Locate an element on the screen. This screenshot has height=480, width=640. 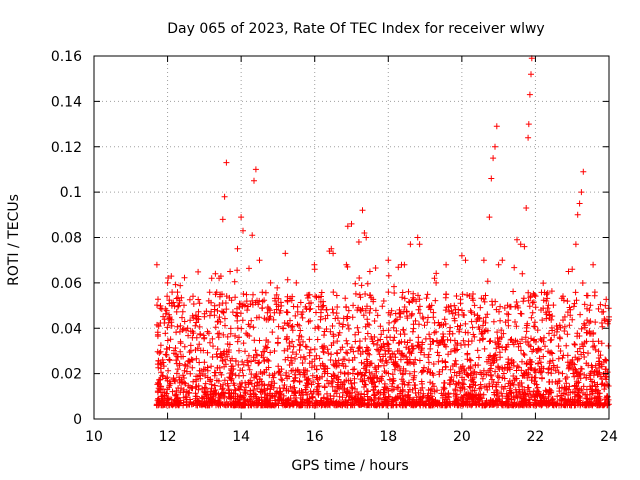
y-tick-label: 0.08 is located at coordinates (66, 239).